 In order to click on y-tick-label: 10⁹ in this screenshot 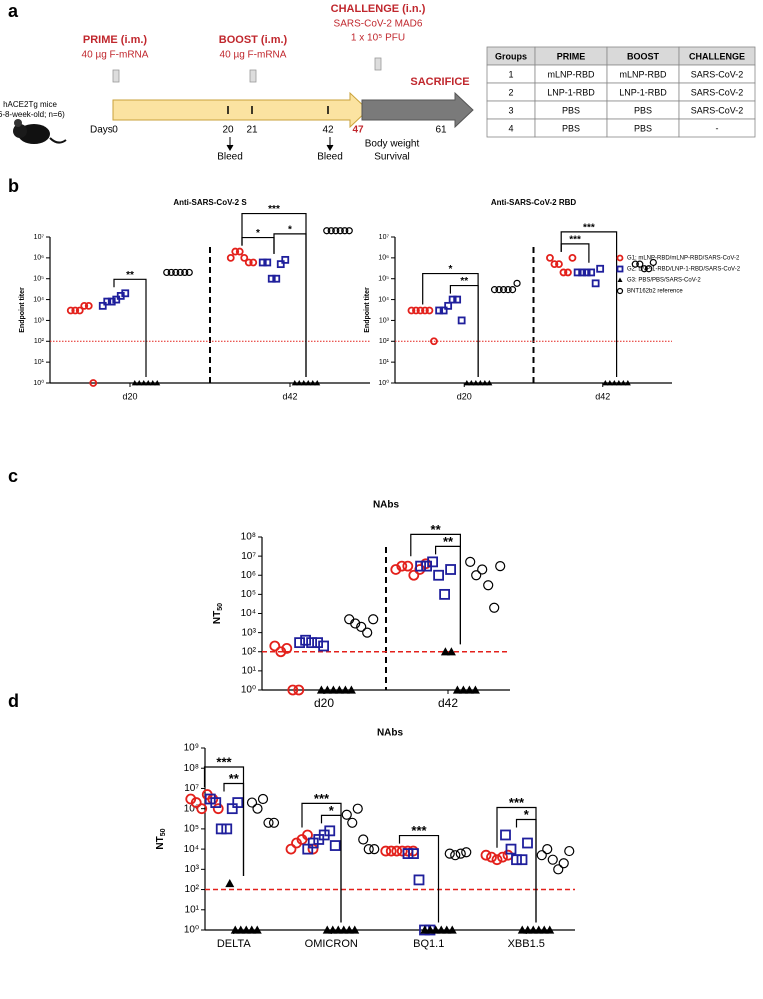, I will do `click(191, 748)`.